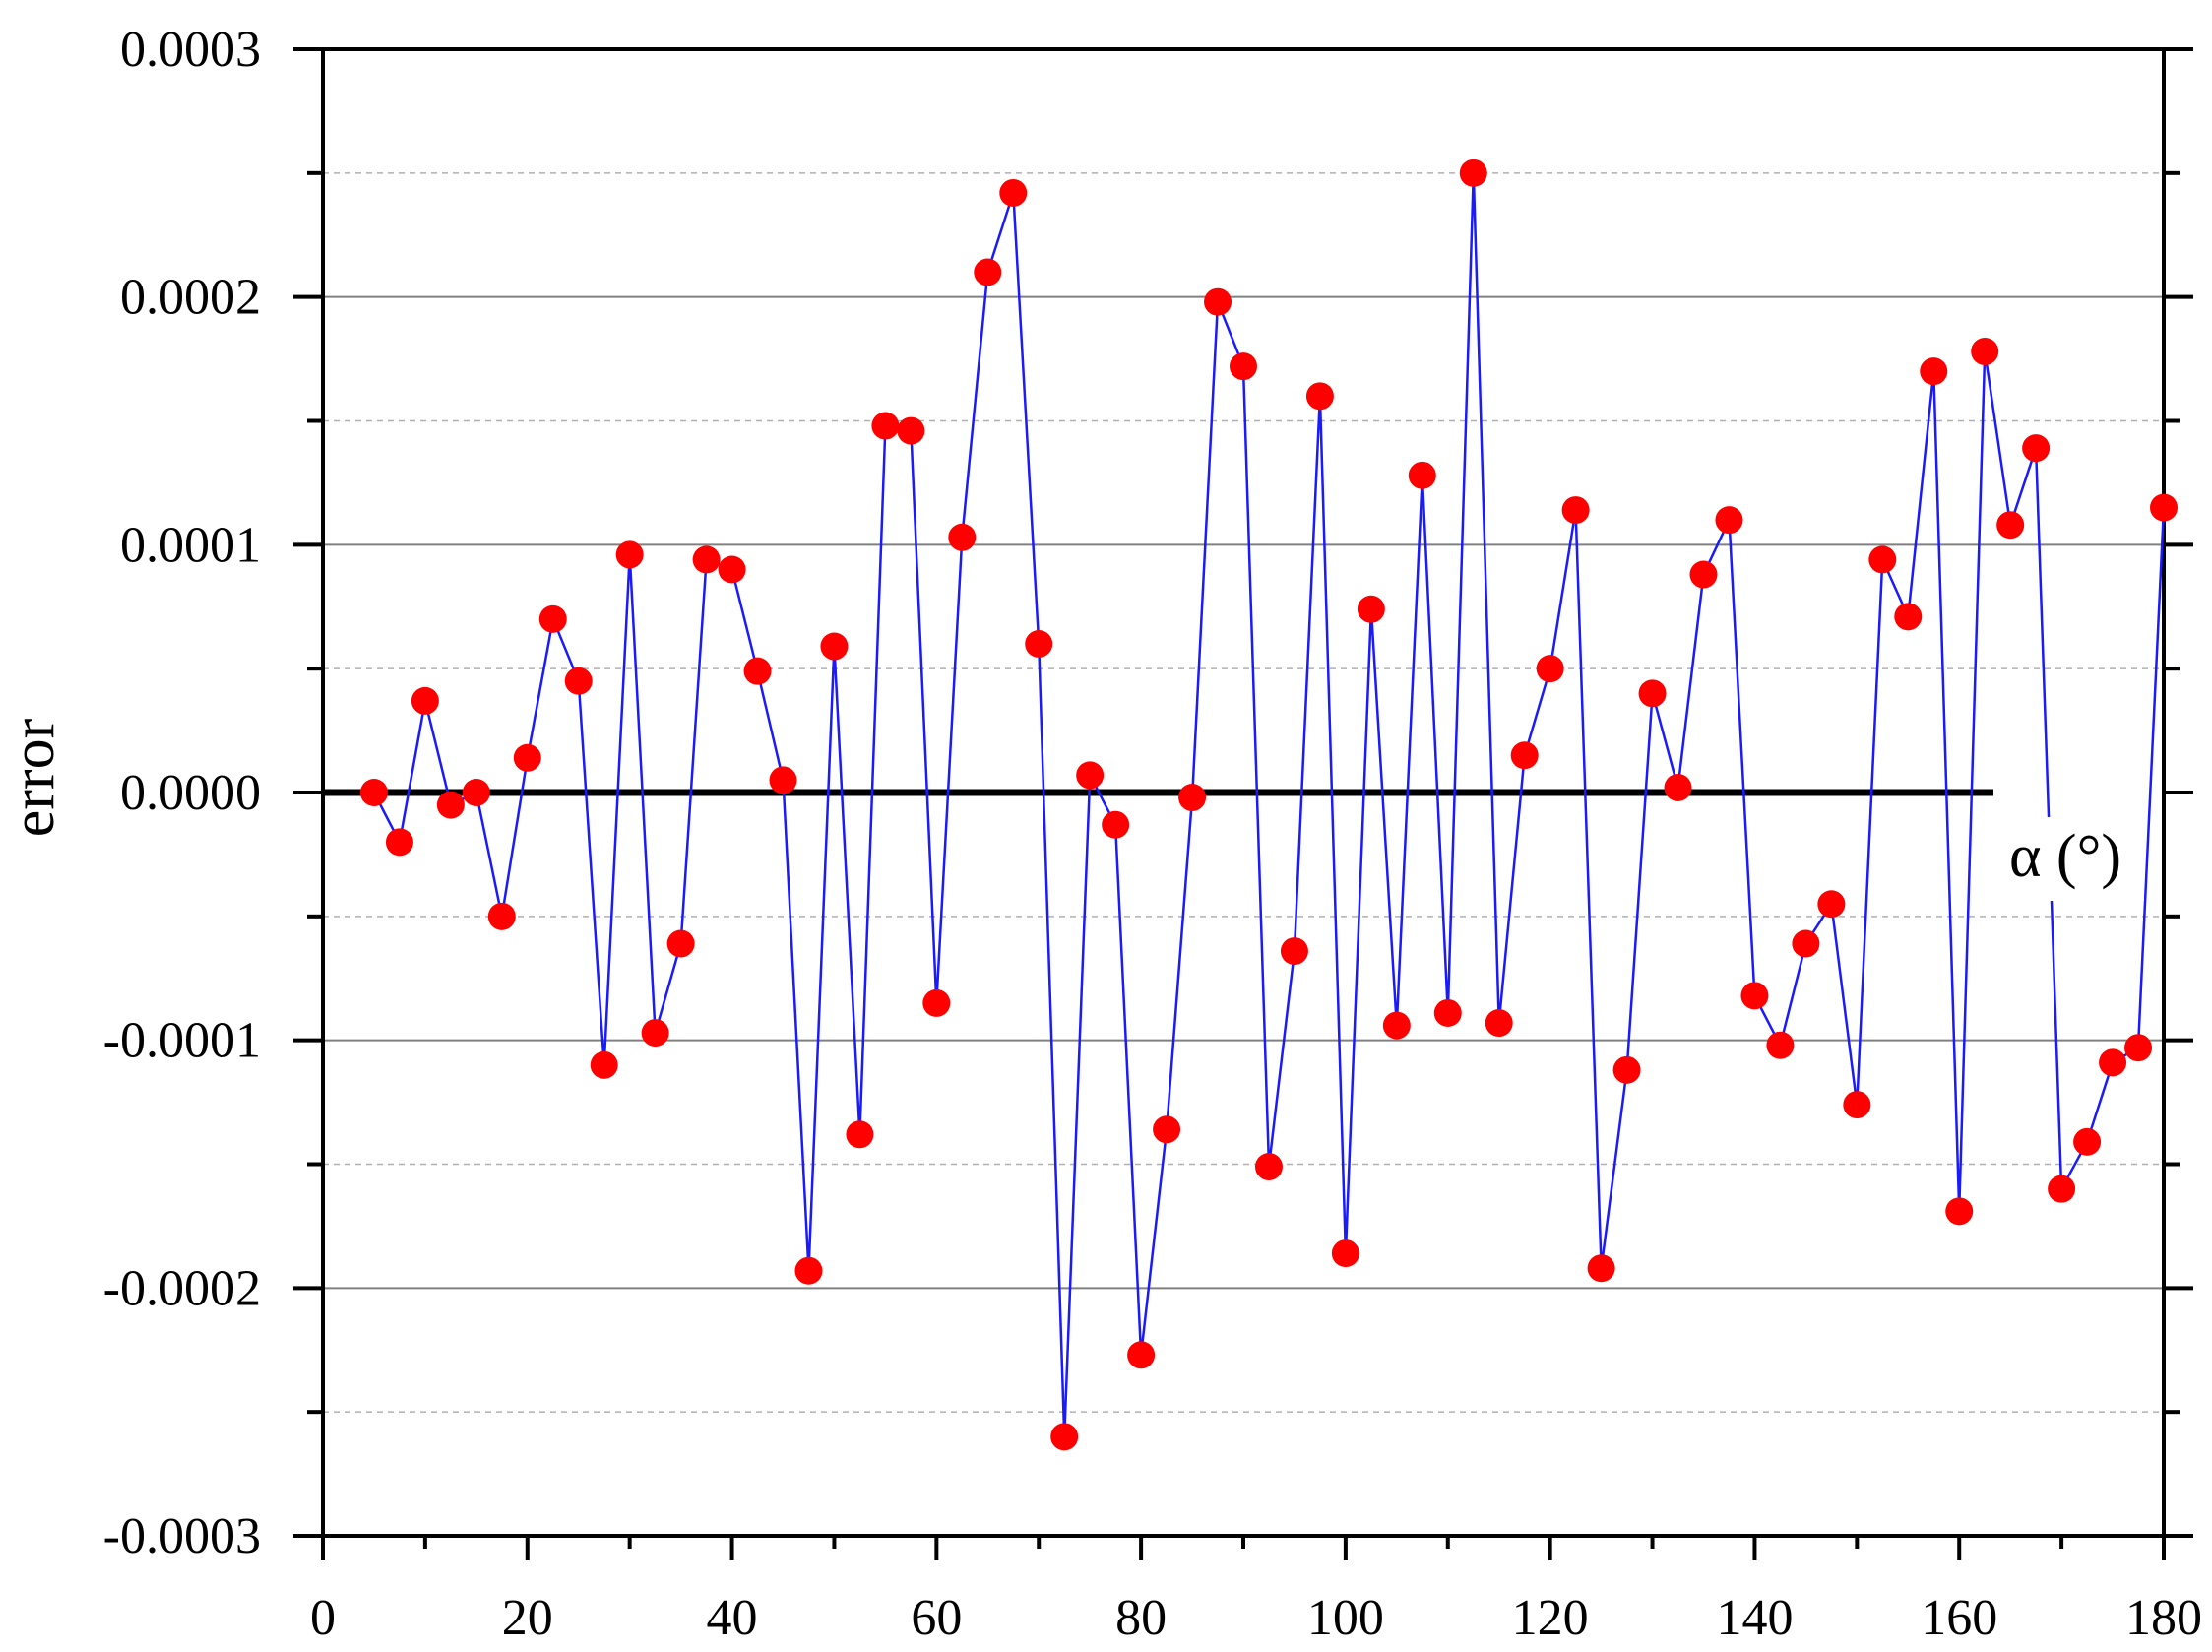  I want to click on y-tick-label: 0.0000, so click(190, 793).